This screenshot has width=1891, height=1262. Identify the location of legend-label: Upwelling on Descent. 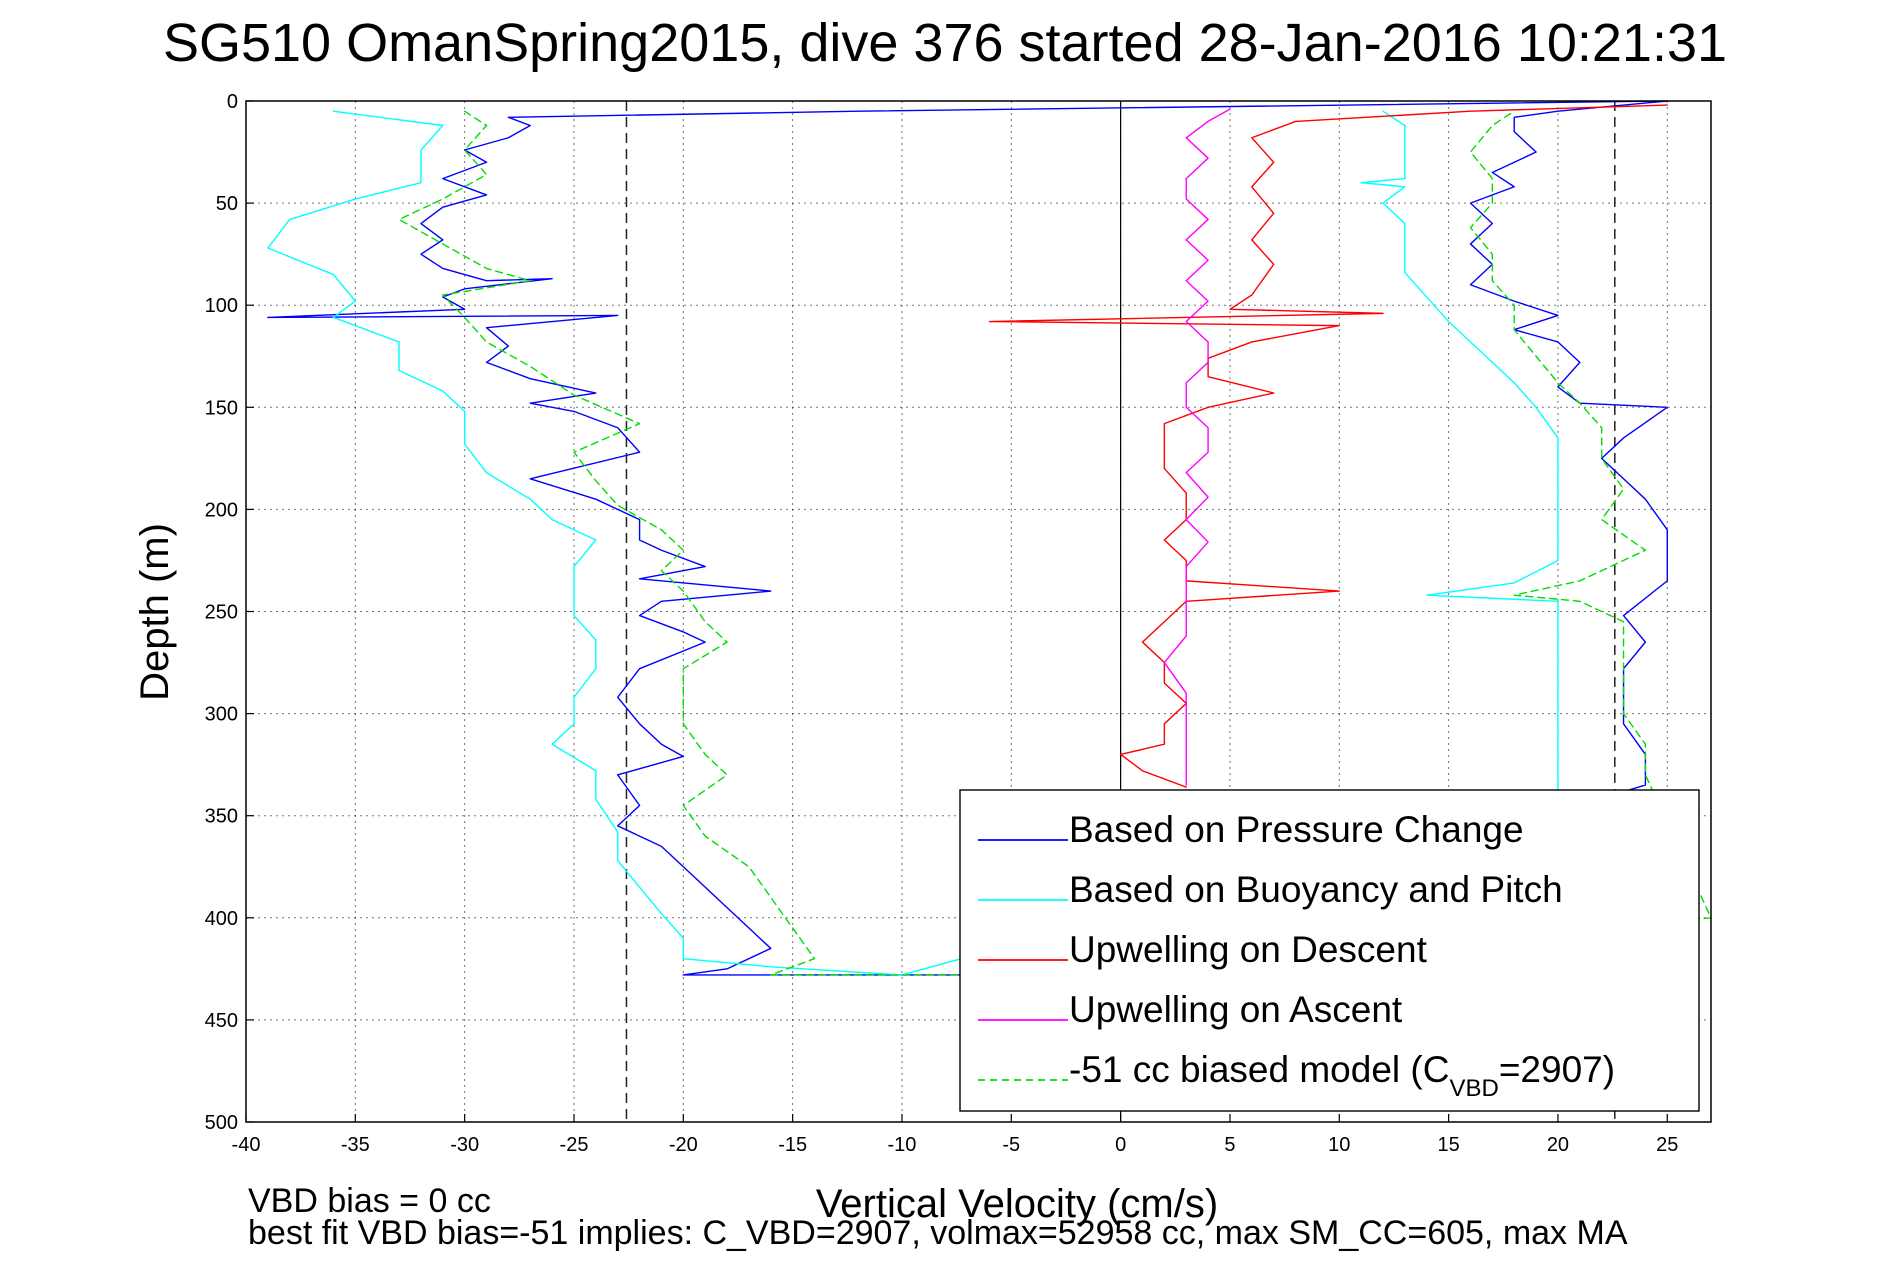
(1248, 949).